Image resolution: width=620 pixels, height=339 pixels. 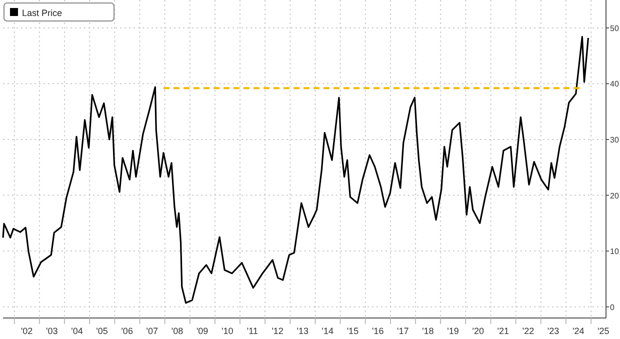 I want to click on x-tick-label: '24, so click(x=578, y=331).